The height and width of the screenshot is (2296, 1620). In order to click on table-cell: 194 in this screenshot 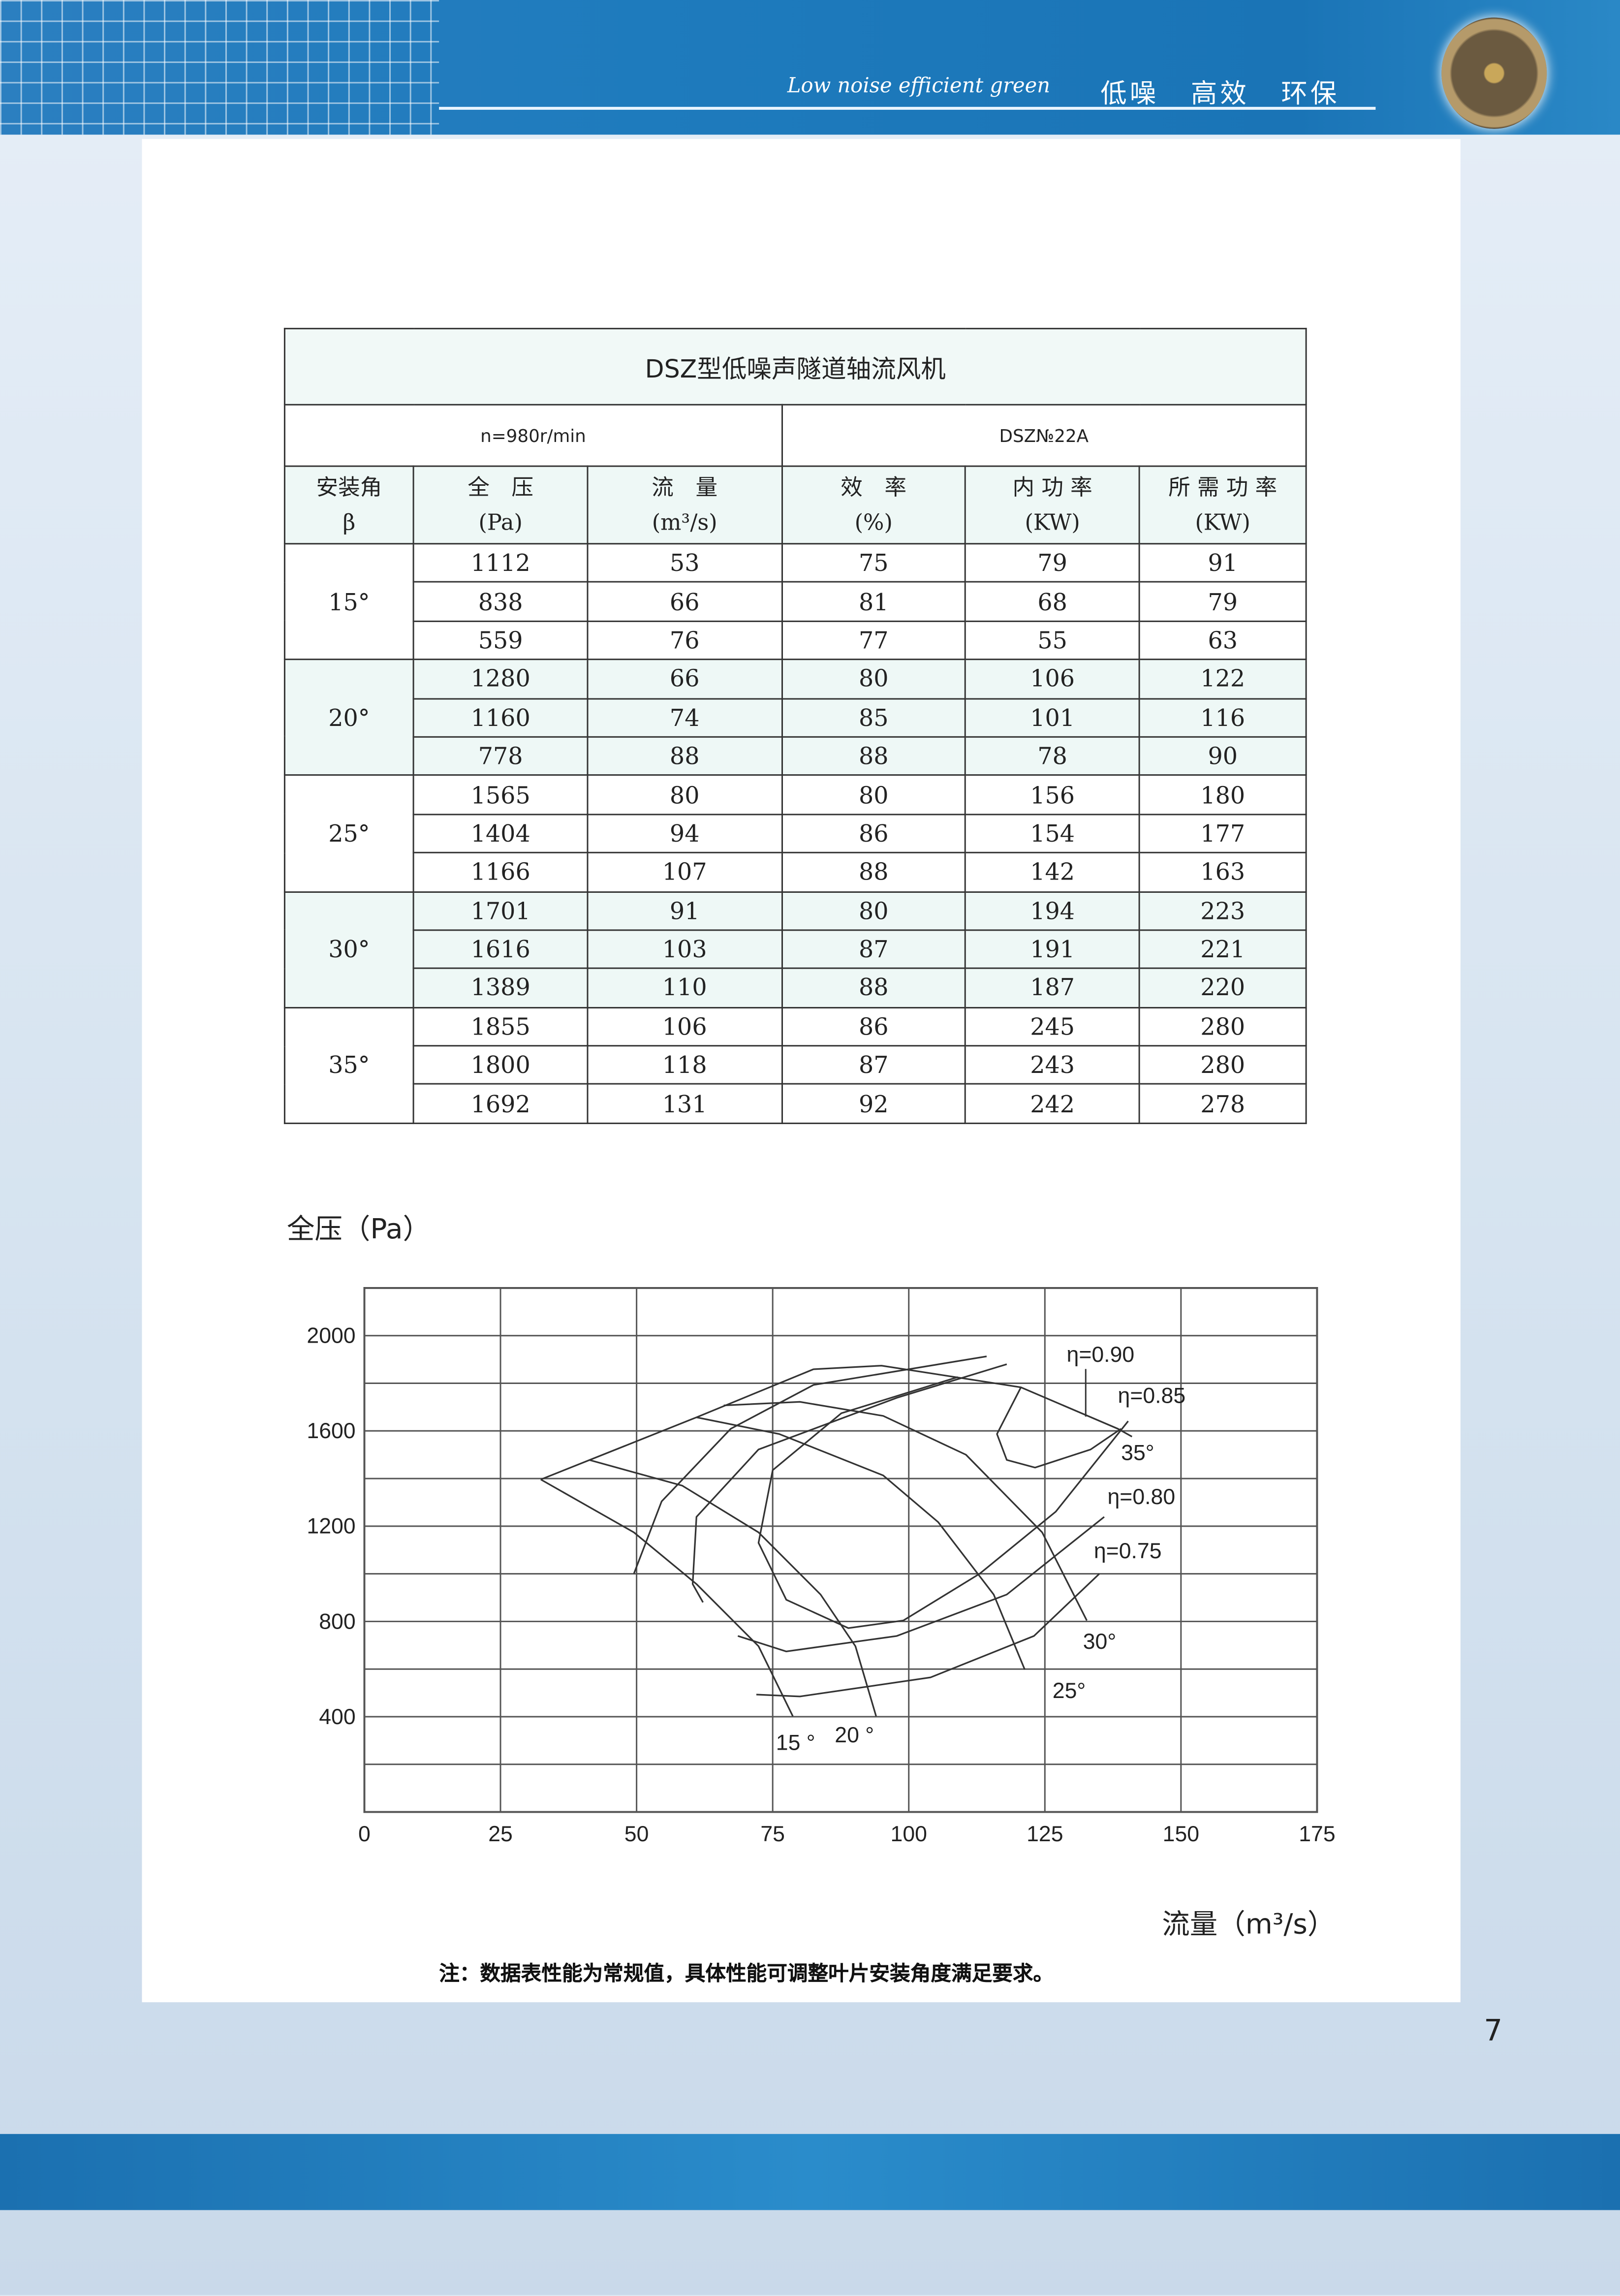, I will do `click(1052, 910)`.